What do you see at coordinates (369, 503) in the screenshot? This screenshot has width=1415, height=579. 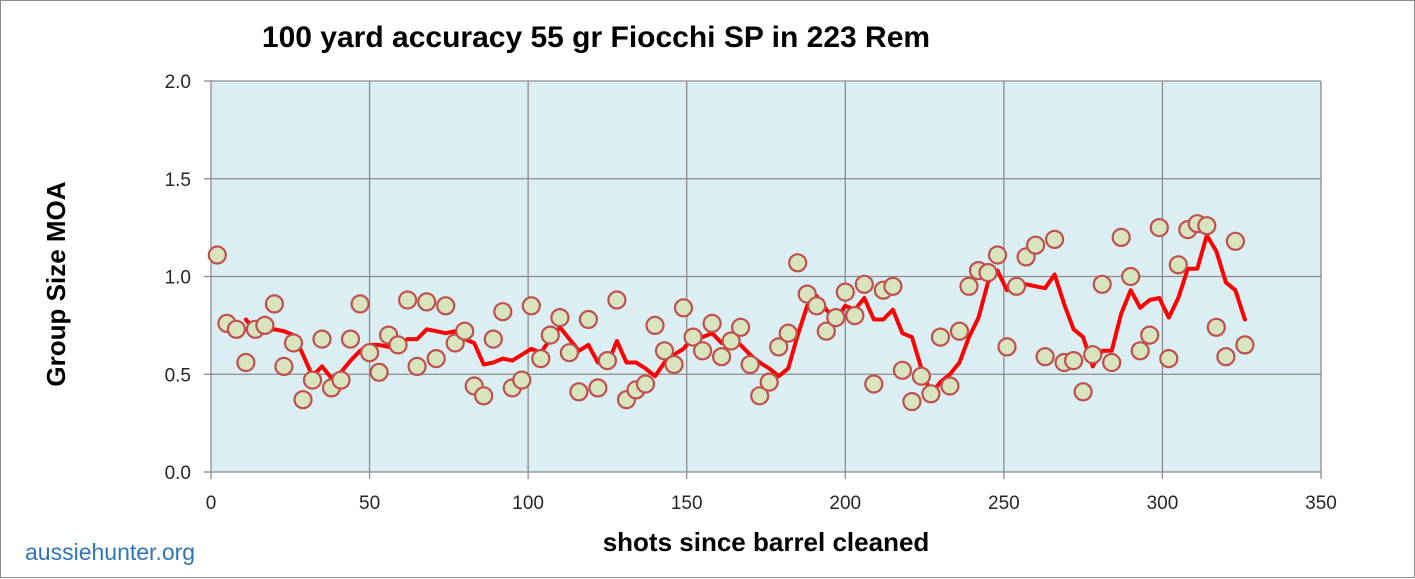 I see `x-tick-label: 50` at bounding box center [369, 503].